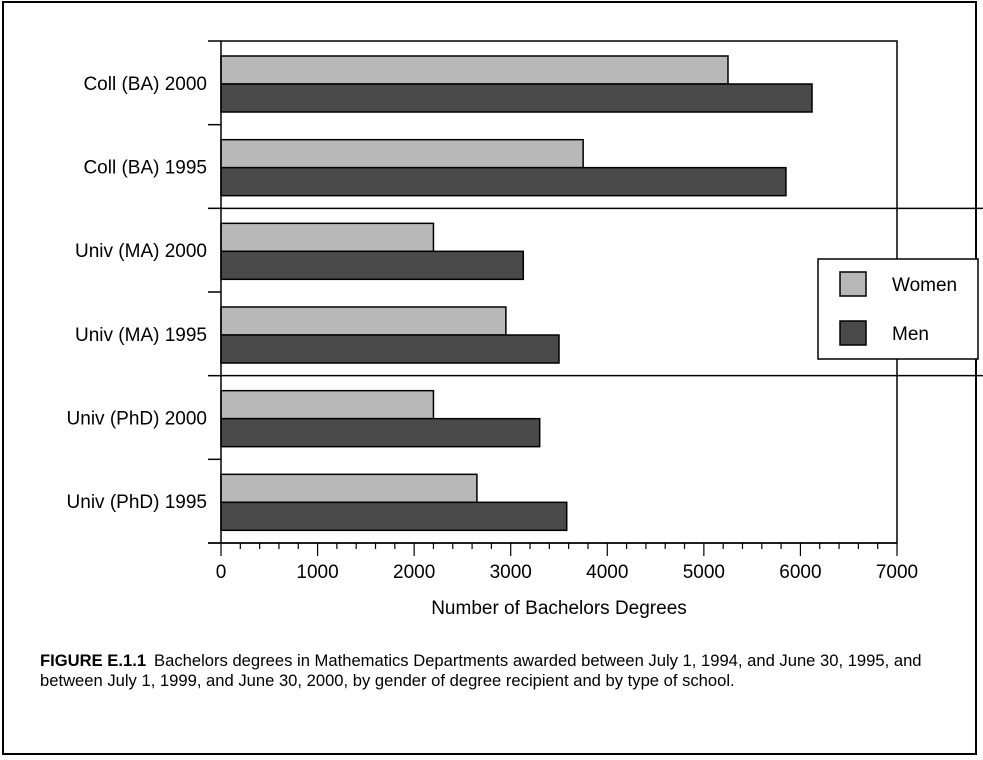  I want to click on y-tick-label-1: Coll (BA) 1995, so click(145, 168).